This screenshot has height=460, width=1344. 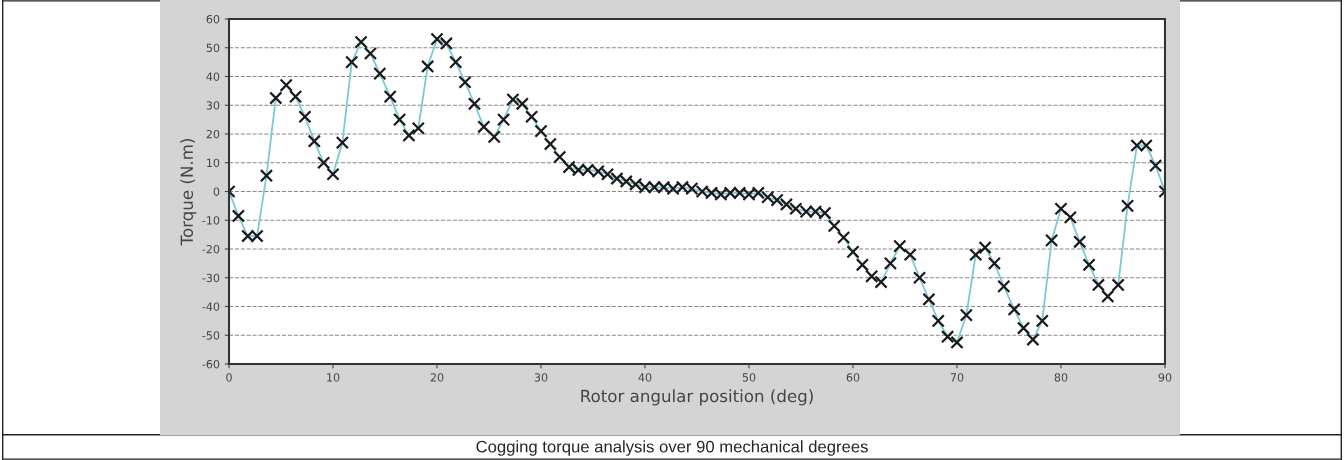 What do you see at coordinates (211, 220) in the screenshot?
I see `y-tick-label: -10` at bounding box center [211, 220].